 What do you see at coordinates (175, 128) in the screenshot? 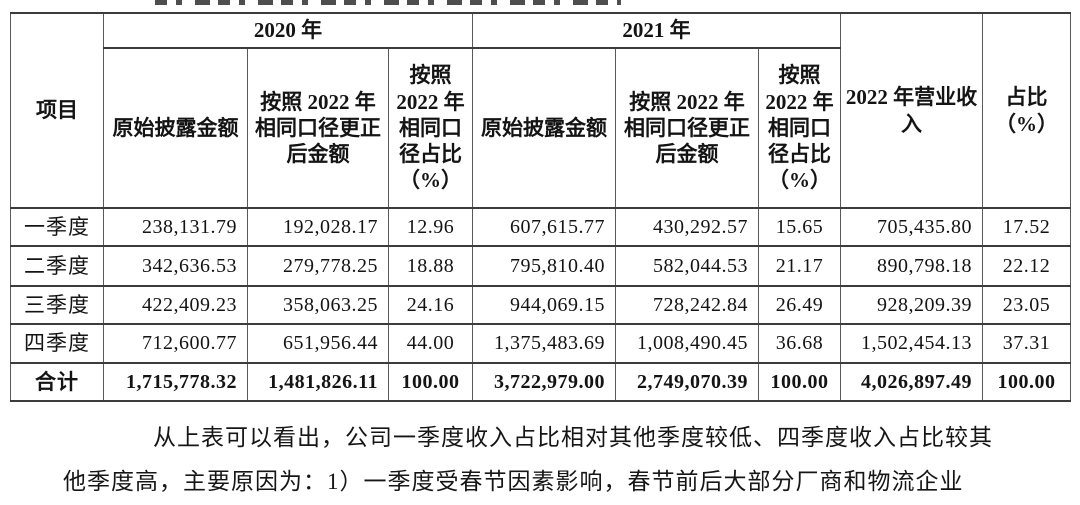
I see `header-2020-original: 原始披露金额` at bounding box center [175, 128].